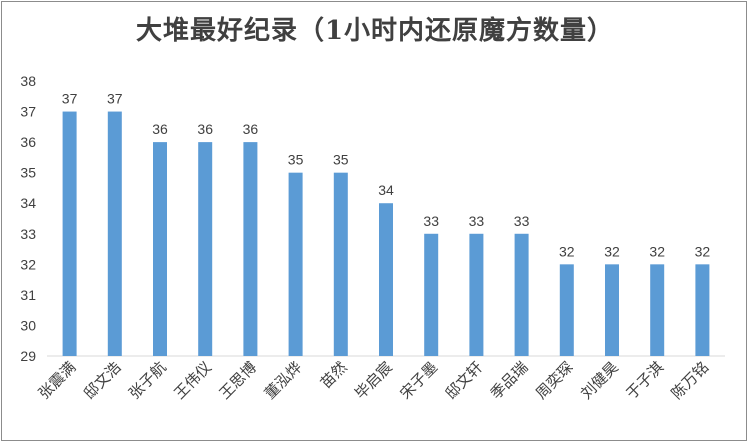  What do you see at coordinates (386, 190) in the screenshot?
I see `data-label: 34` at bounding box center [386, 190].